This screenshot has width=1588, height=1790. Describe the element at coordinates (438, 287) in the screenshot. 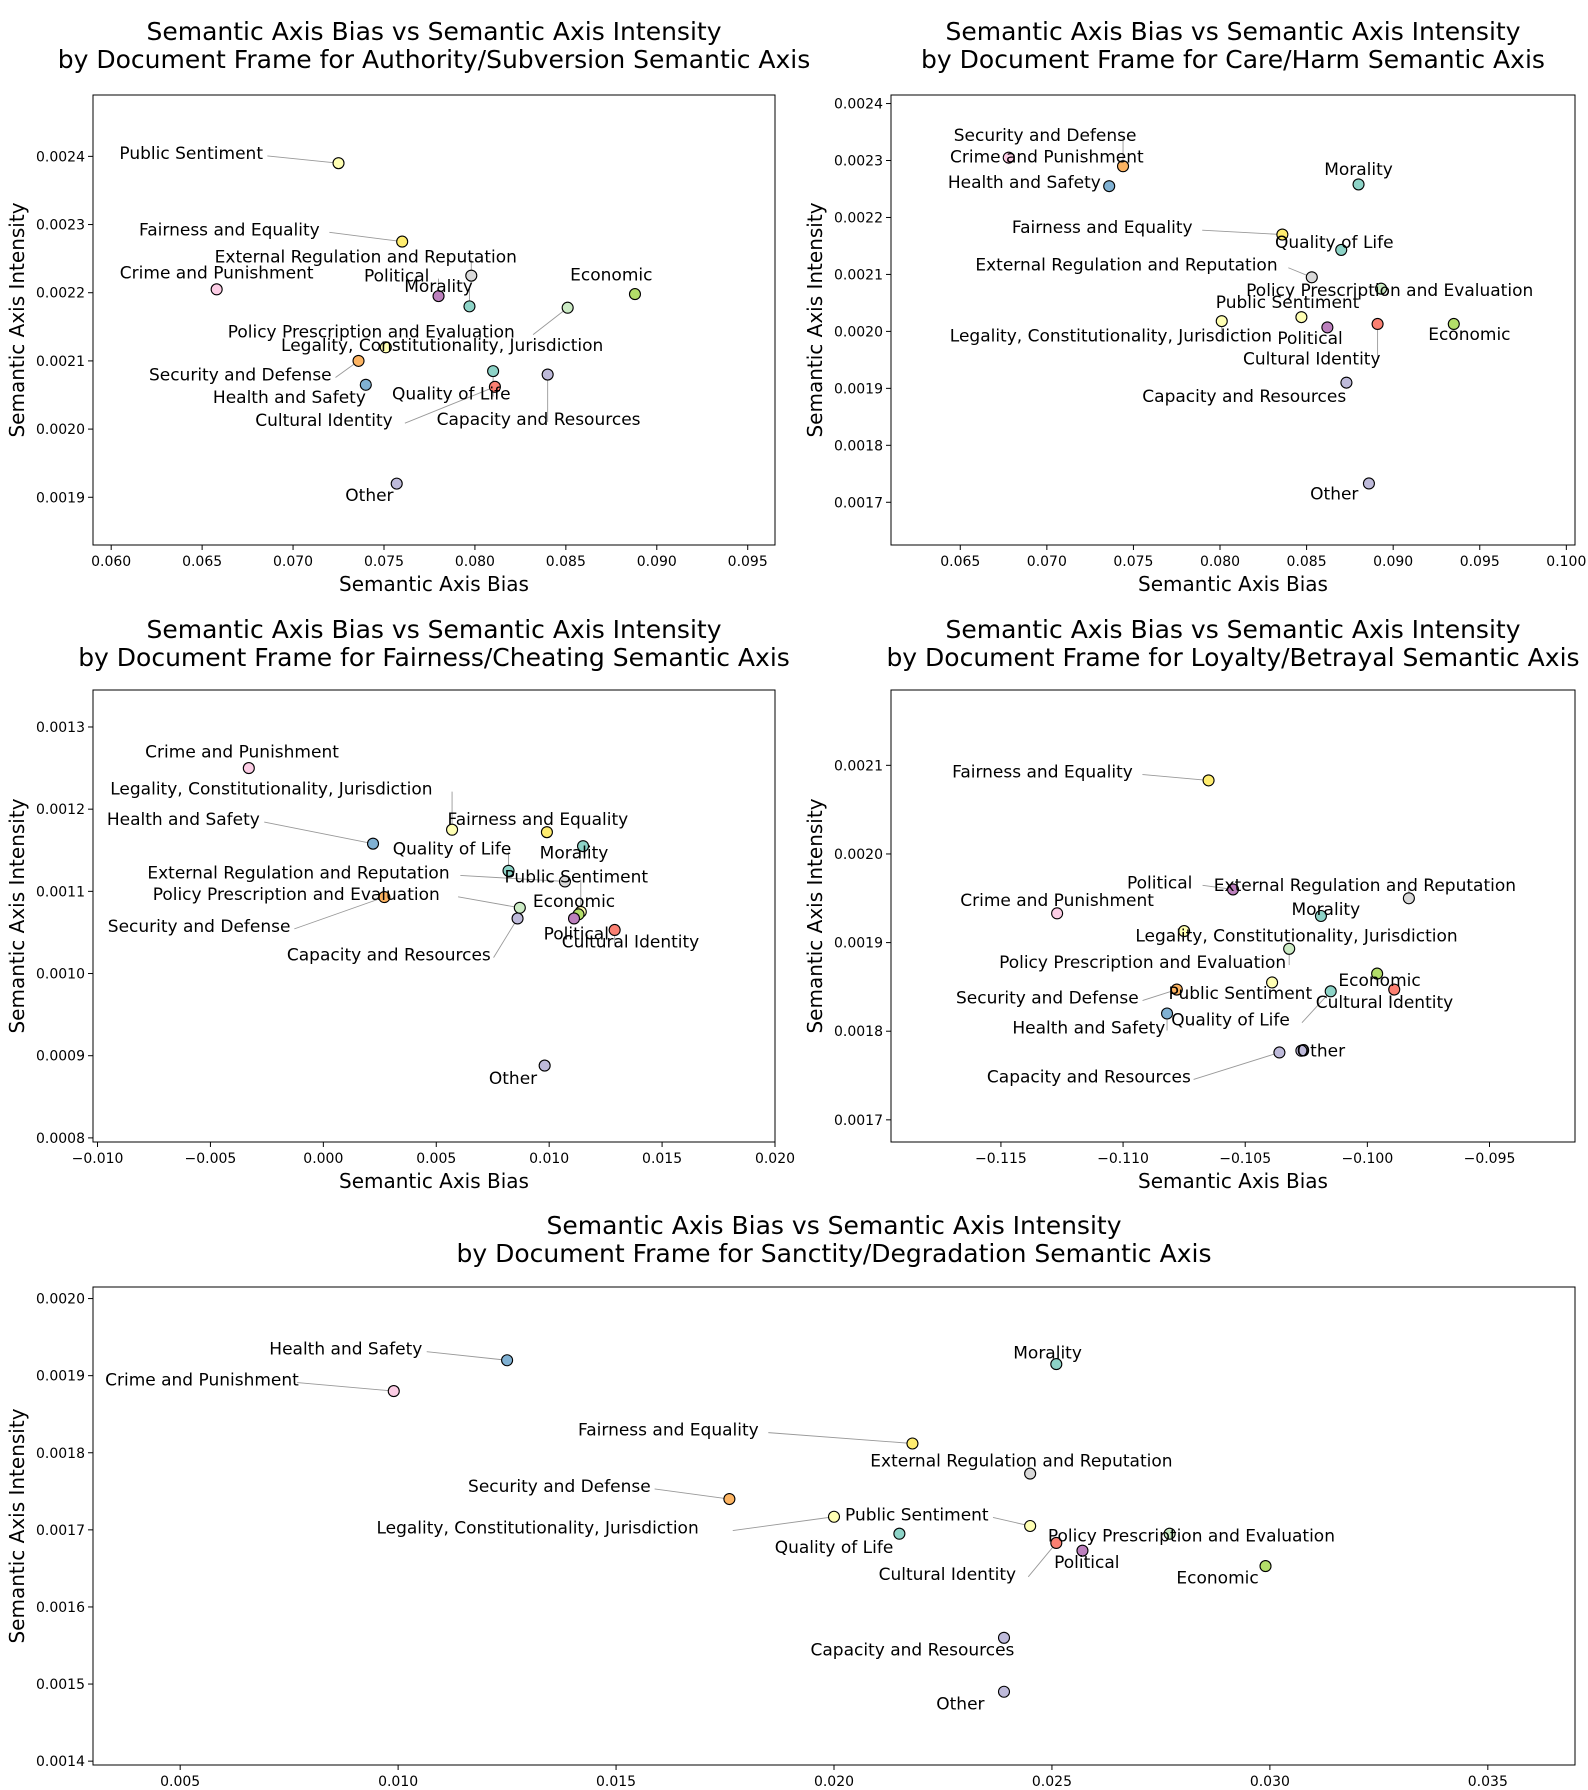

I see `label-morality: Morality` at that location.